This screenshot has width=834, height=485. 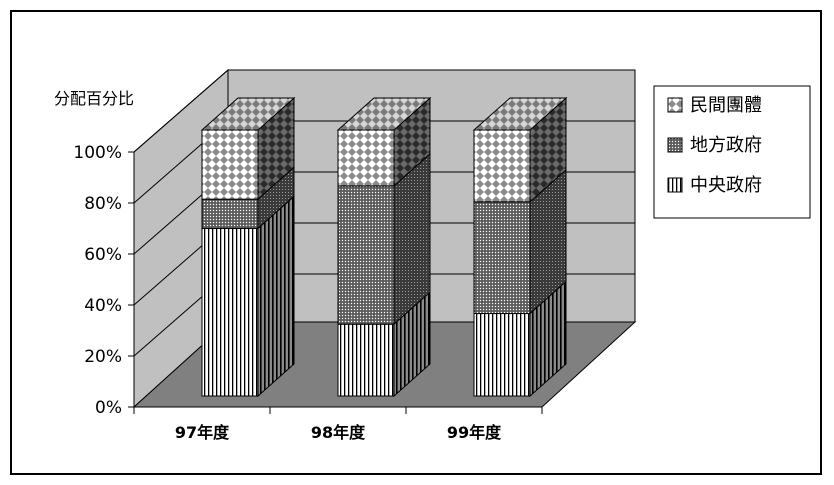 What do you see at coordinates (726, 145) in the screenshot?
I see `legend-label: 地方政府` at bounding box center [726, 145].